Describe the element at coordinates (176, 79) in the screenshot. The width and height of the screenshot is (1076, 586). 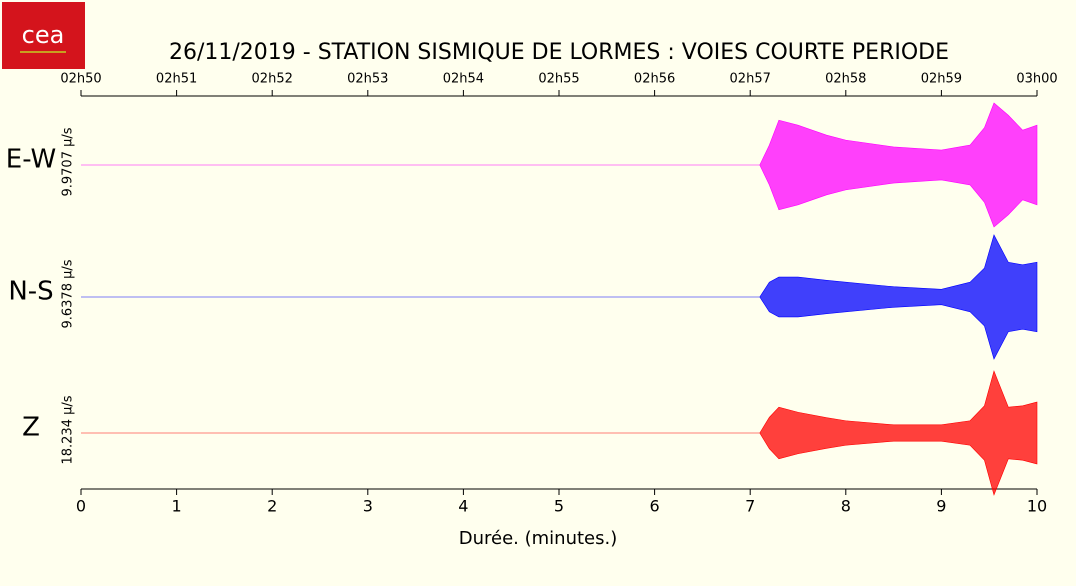
I see `x2-tick-label: 02h51` at that location.